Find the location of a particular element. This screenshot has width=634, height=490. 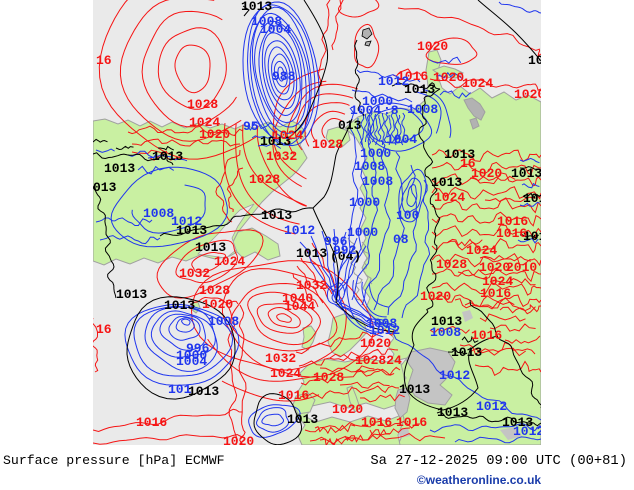

svg-text: 08 is located at coordinates (401, 239).